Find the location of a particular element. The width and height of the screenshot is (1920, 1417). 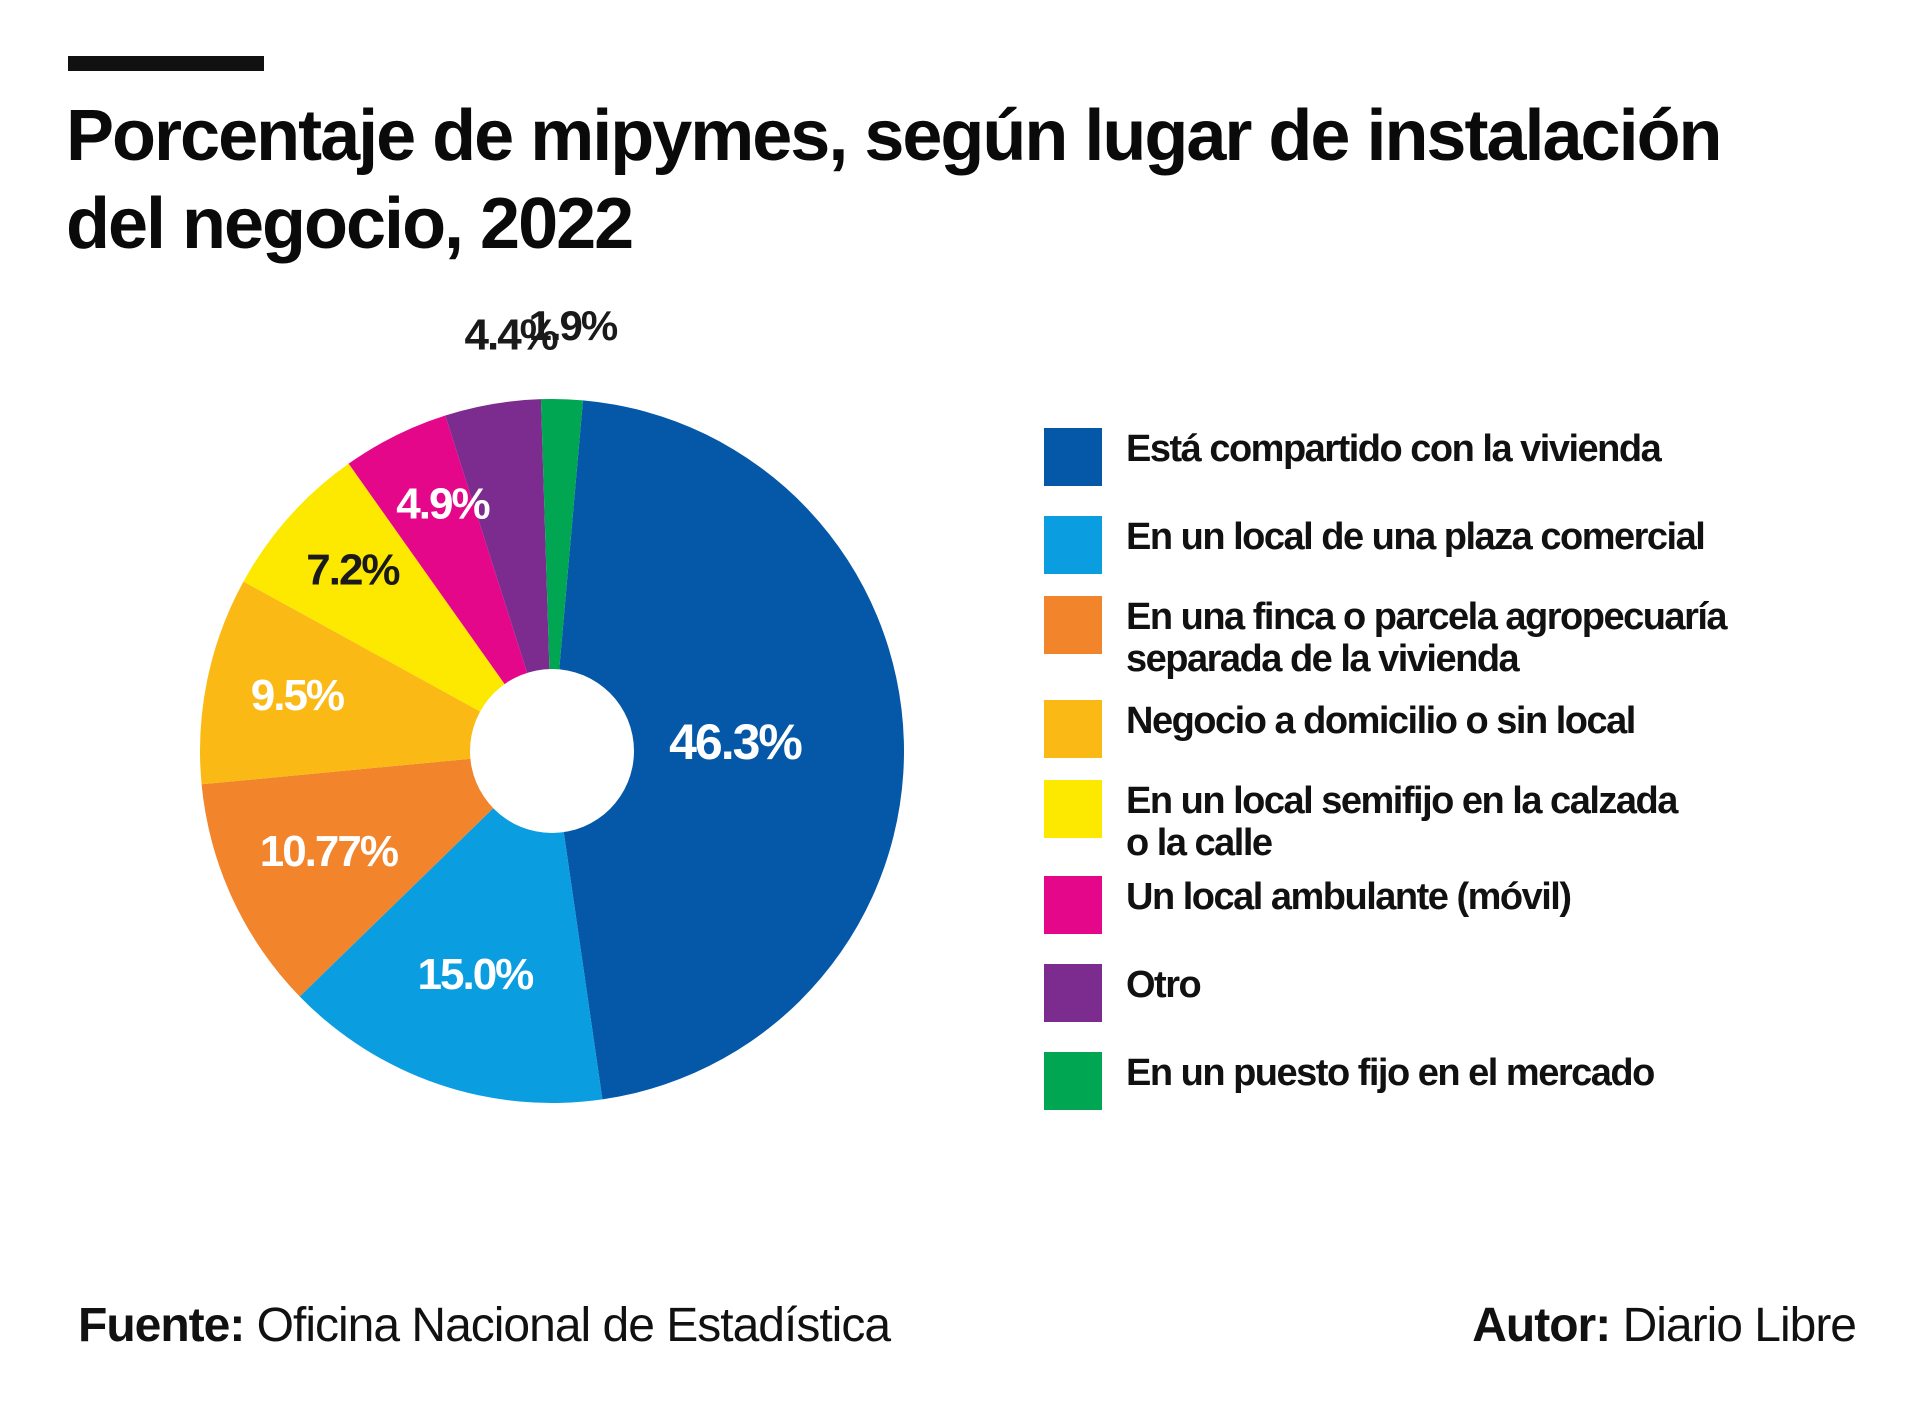

author-credit: Autor: Diario Libre is located at coordinates (1664, 1326).